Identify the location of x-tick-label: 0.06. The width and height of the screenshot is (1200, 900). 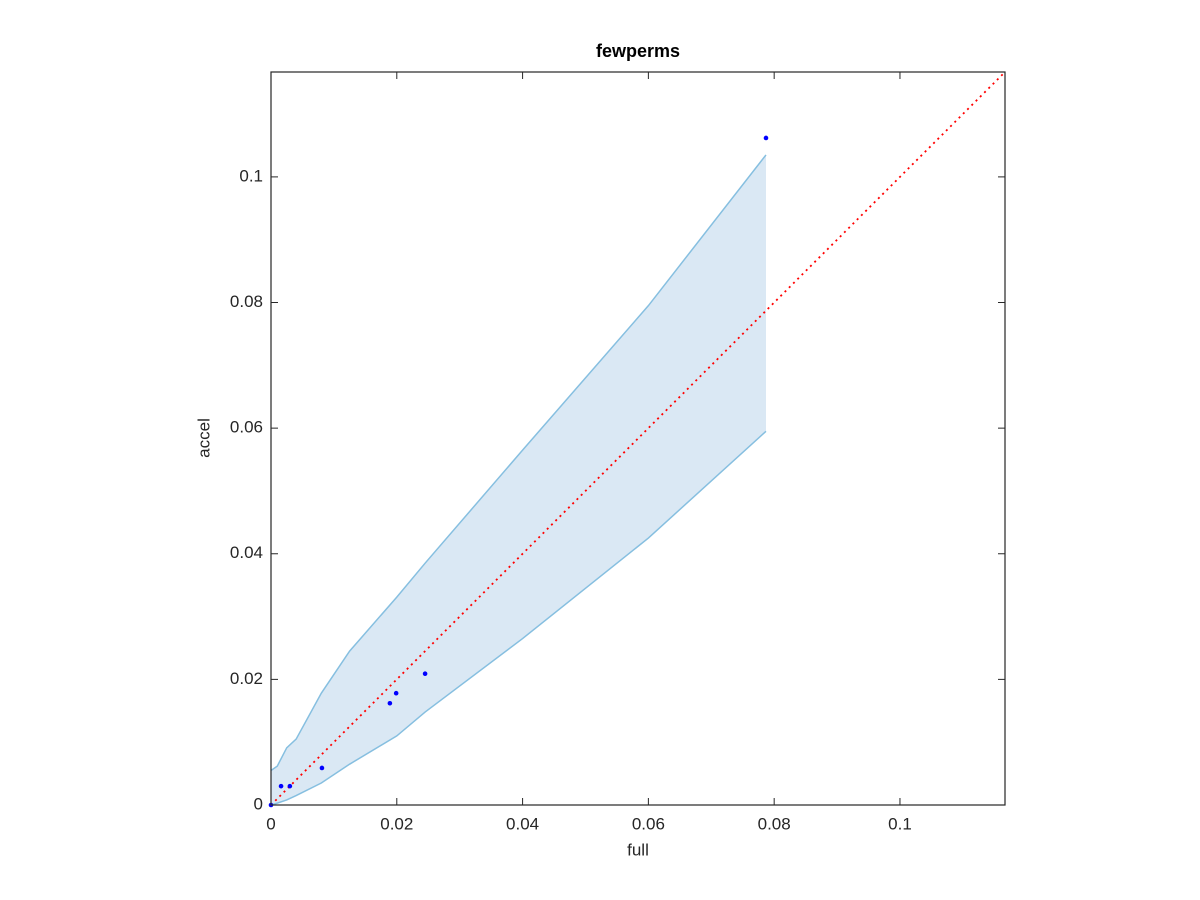
(648, 823).